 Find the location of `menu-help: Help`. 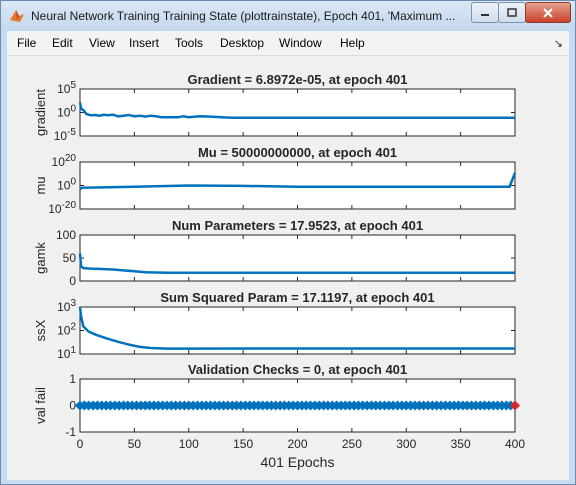

menu-help: Help is located at coordinates (352, 43).